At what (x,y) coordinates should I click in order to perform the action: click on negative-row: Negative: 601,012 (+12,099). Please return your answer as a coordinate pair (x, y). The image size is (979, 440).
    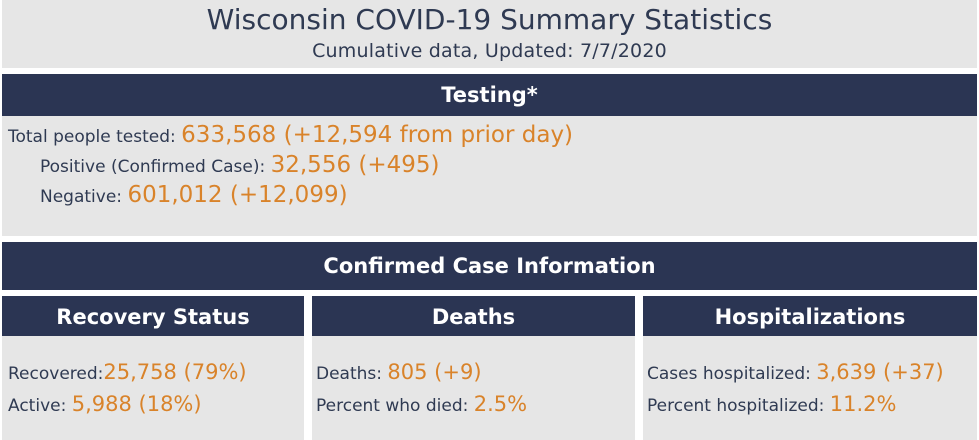
    Looking at the image, I should click on (194, 195).